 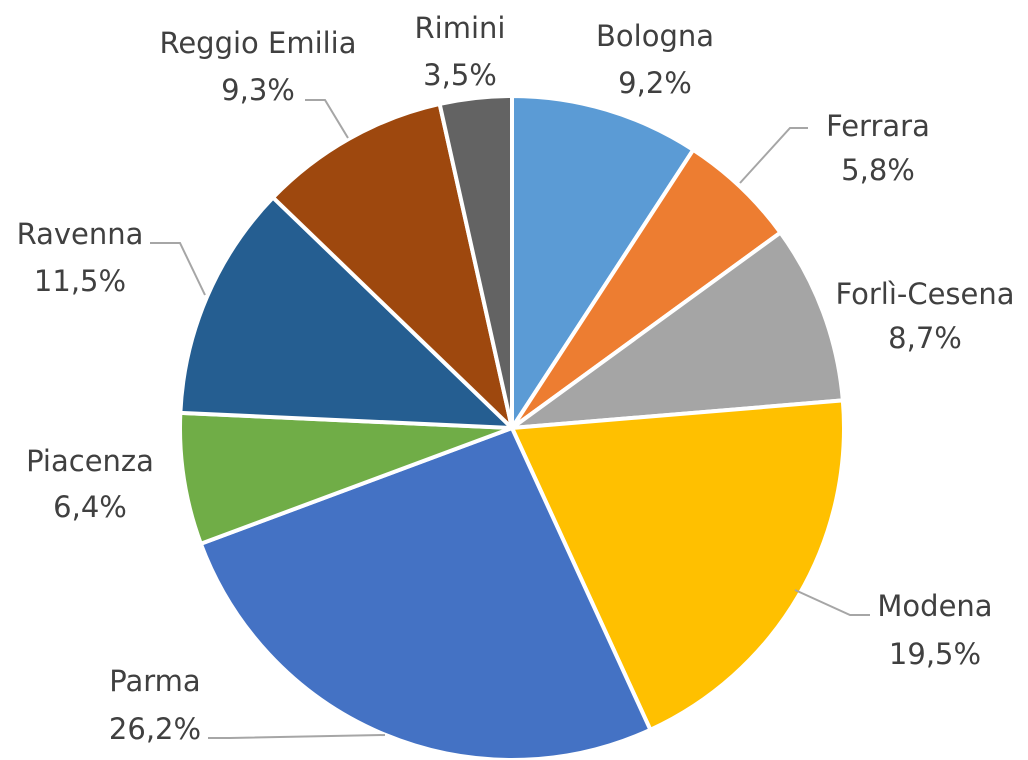 What do you see at coordinates (80, 281) in the screenshot?
I see `slice-value-label: 11,5%` at bounding box center [80, 281].